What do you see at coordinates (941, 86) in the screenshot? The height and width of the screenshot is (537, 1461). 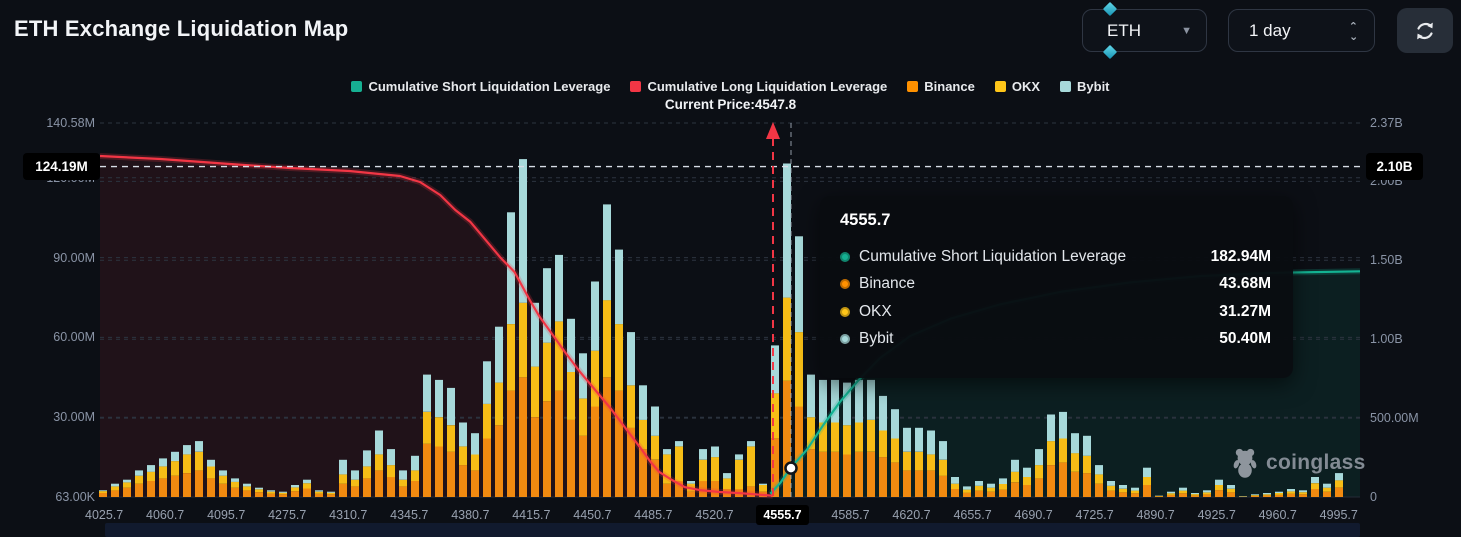 I see `legend-item-binance: Binance` at bounding box center [941, 86].